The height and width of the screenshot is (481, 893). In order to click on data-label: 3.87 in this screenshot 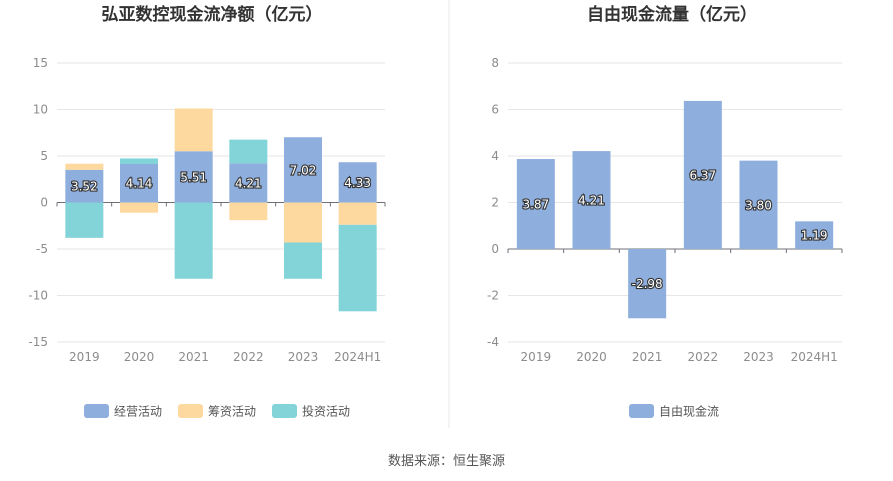, I will do `click(535, 205)`.